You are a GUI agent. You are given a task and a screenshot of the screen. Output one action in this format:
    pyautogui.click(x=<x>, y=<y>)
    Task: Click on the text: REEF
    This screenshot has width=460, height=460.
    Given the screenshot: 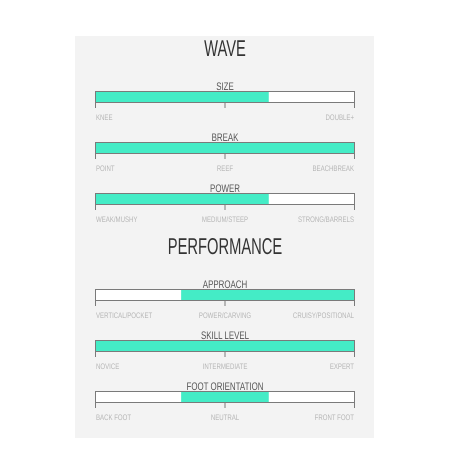 What is the action you would take?
    pyautogui.click(x=225, y=169)
    